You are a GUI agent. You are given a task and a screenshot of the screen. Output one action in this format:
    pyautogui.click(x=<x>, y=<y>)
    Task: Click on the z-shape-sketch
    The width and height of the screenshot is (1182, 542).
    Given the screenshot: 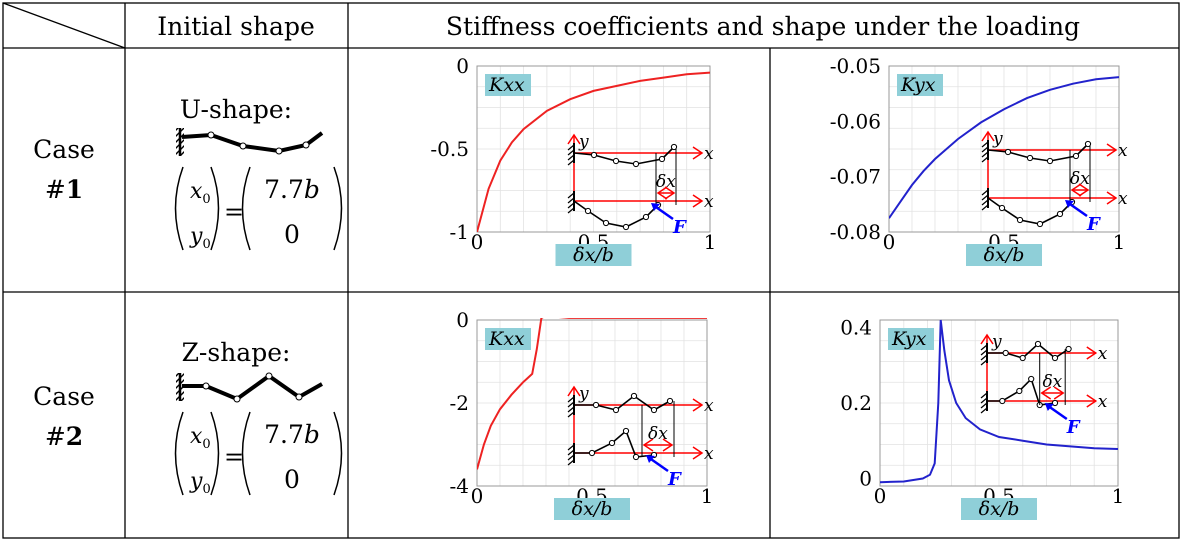 What is the action you would take?
    pyautogui.click(x=249, y=387)
    